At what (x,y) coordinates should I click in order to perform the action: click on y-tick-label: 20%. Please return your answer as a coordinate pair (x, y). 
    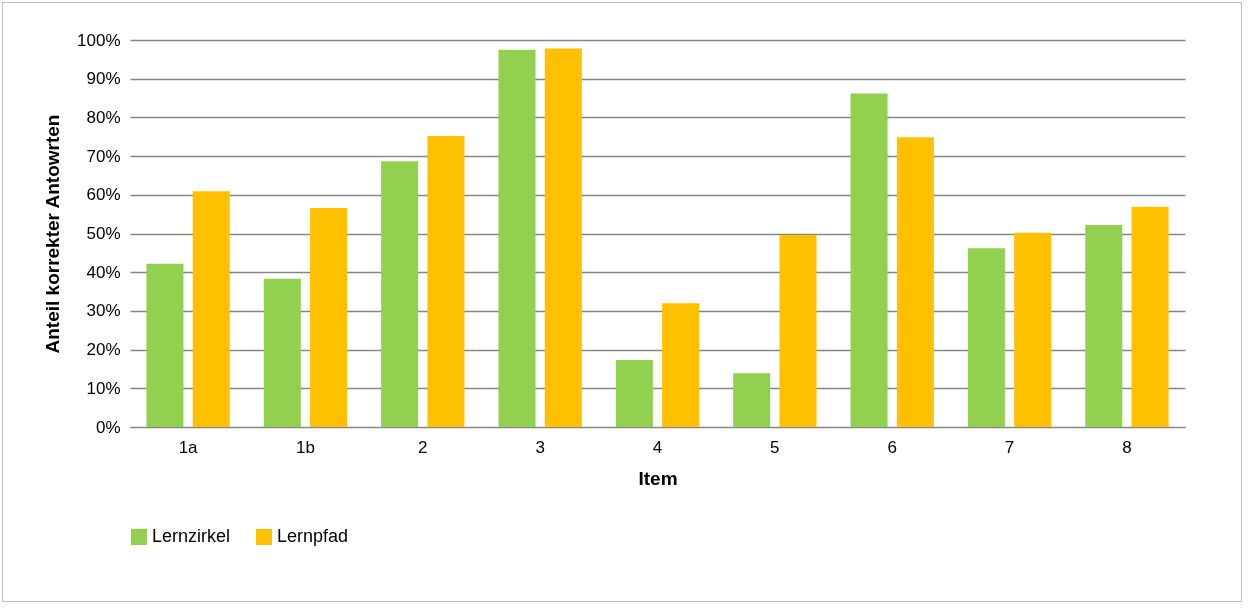
    Looking at the image, I should click on (103, 350).